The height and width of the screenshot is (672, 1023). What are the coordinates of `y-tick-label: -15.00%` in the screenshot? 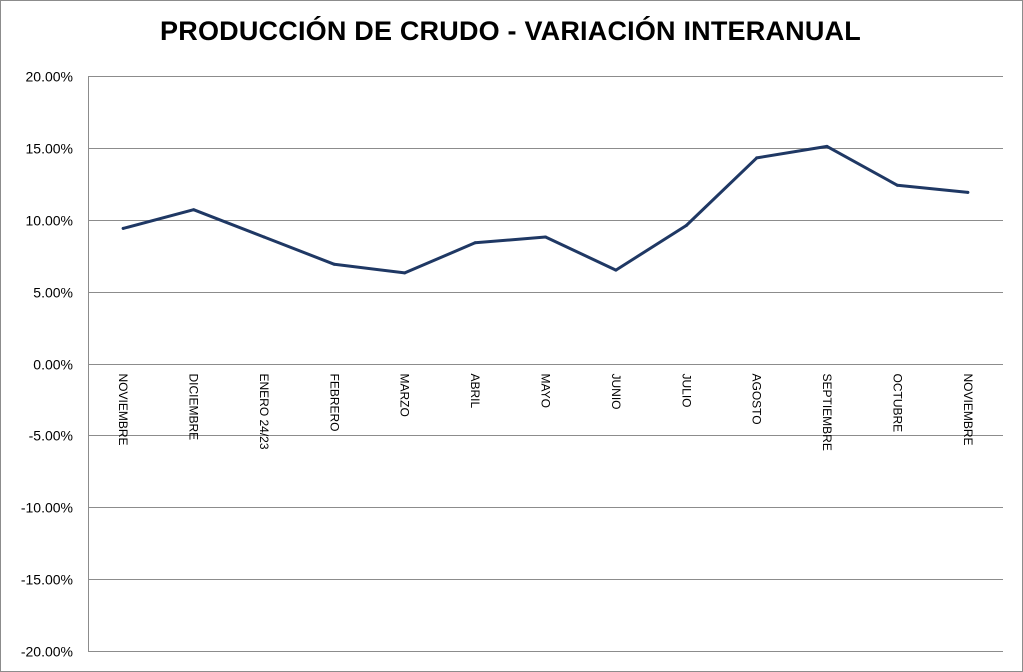 It's located at (47, 580).